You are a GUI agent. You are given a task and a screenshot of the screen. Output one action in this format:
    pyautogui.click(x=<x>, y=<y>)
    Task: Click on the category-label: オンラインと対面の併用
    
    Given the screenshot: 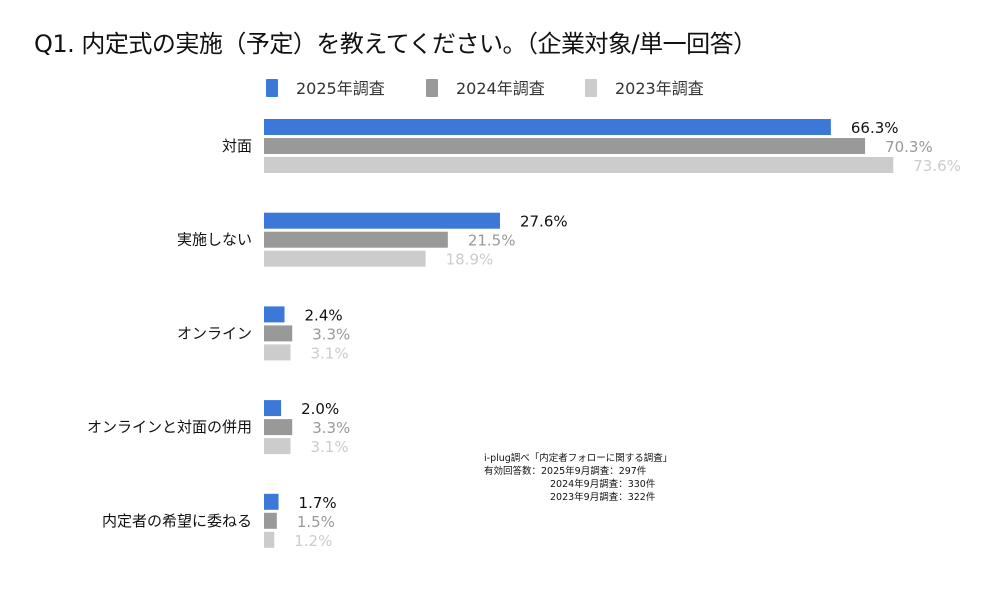 What is the action you would take?
    pyautogui.click(x=169, y=427)
    